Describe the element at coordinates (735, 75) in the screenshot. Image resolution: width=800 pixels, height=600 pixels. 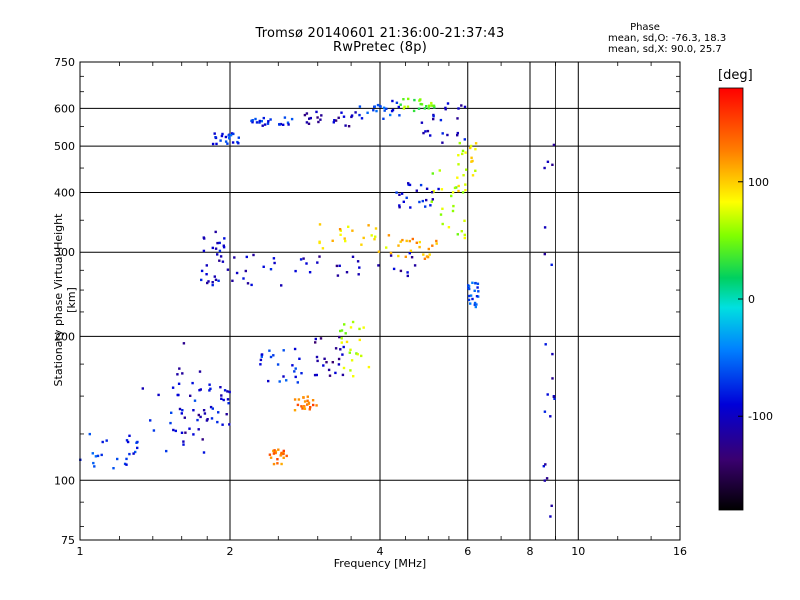
I see `colorbar-label: [deg]` at that location.